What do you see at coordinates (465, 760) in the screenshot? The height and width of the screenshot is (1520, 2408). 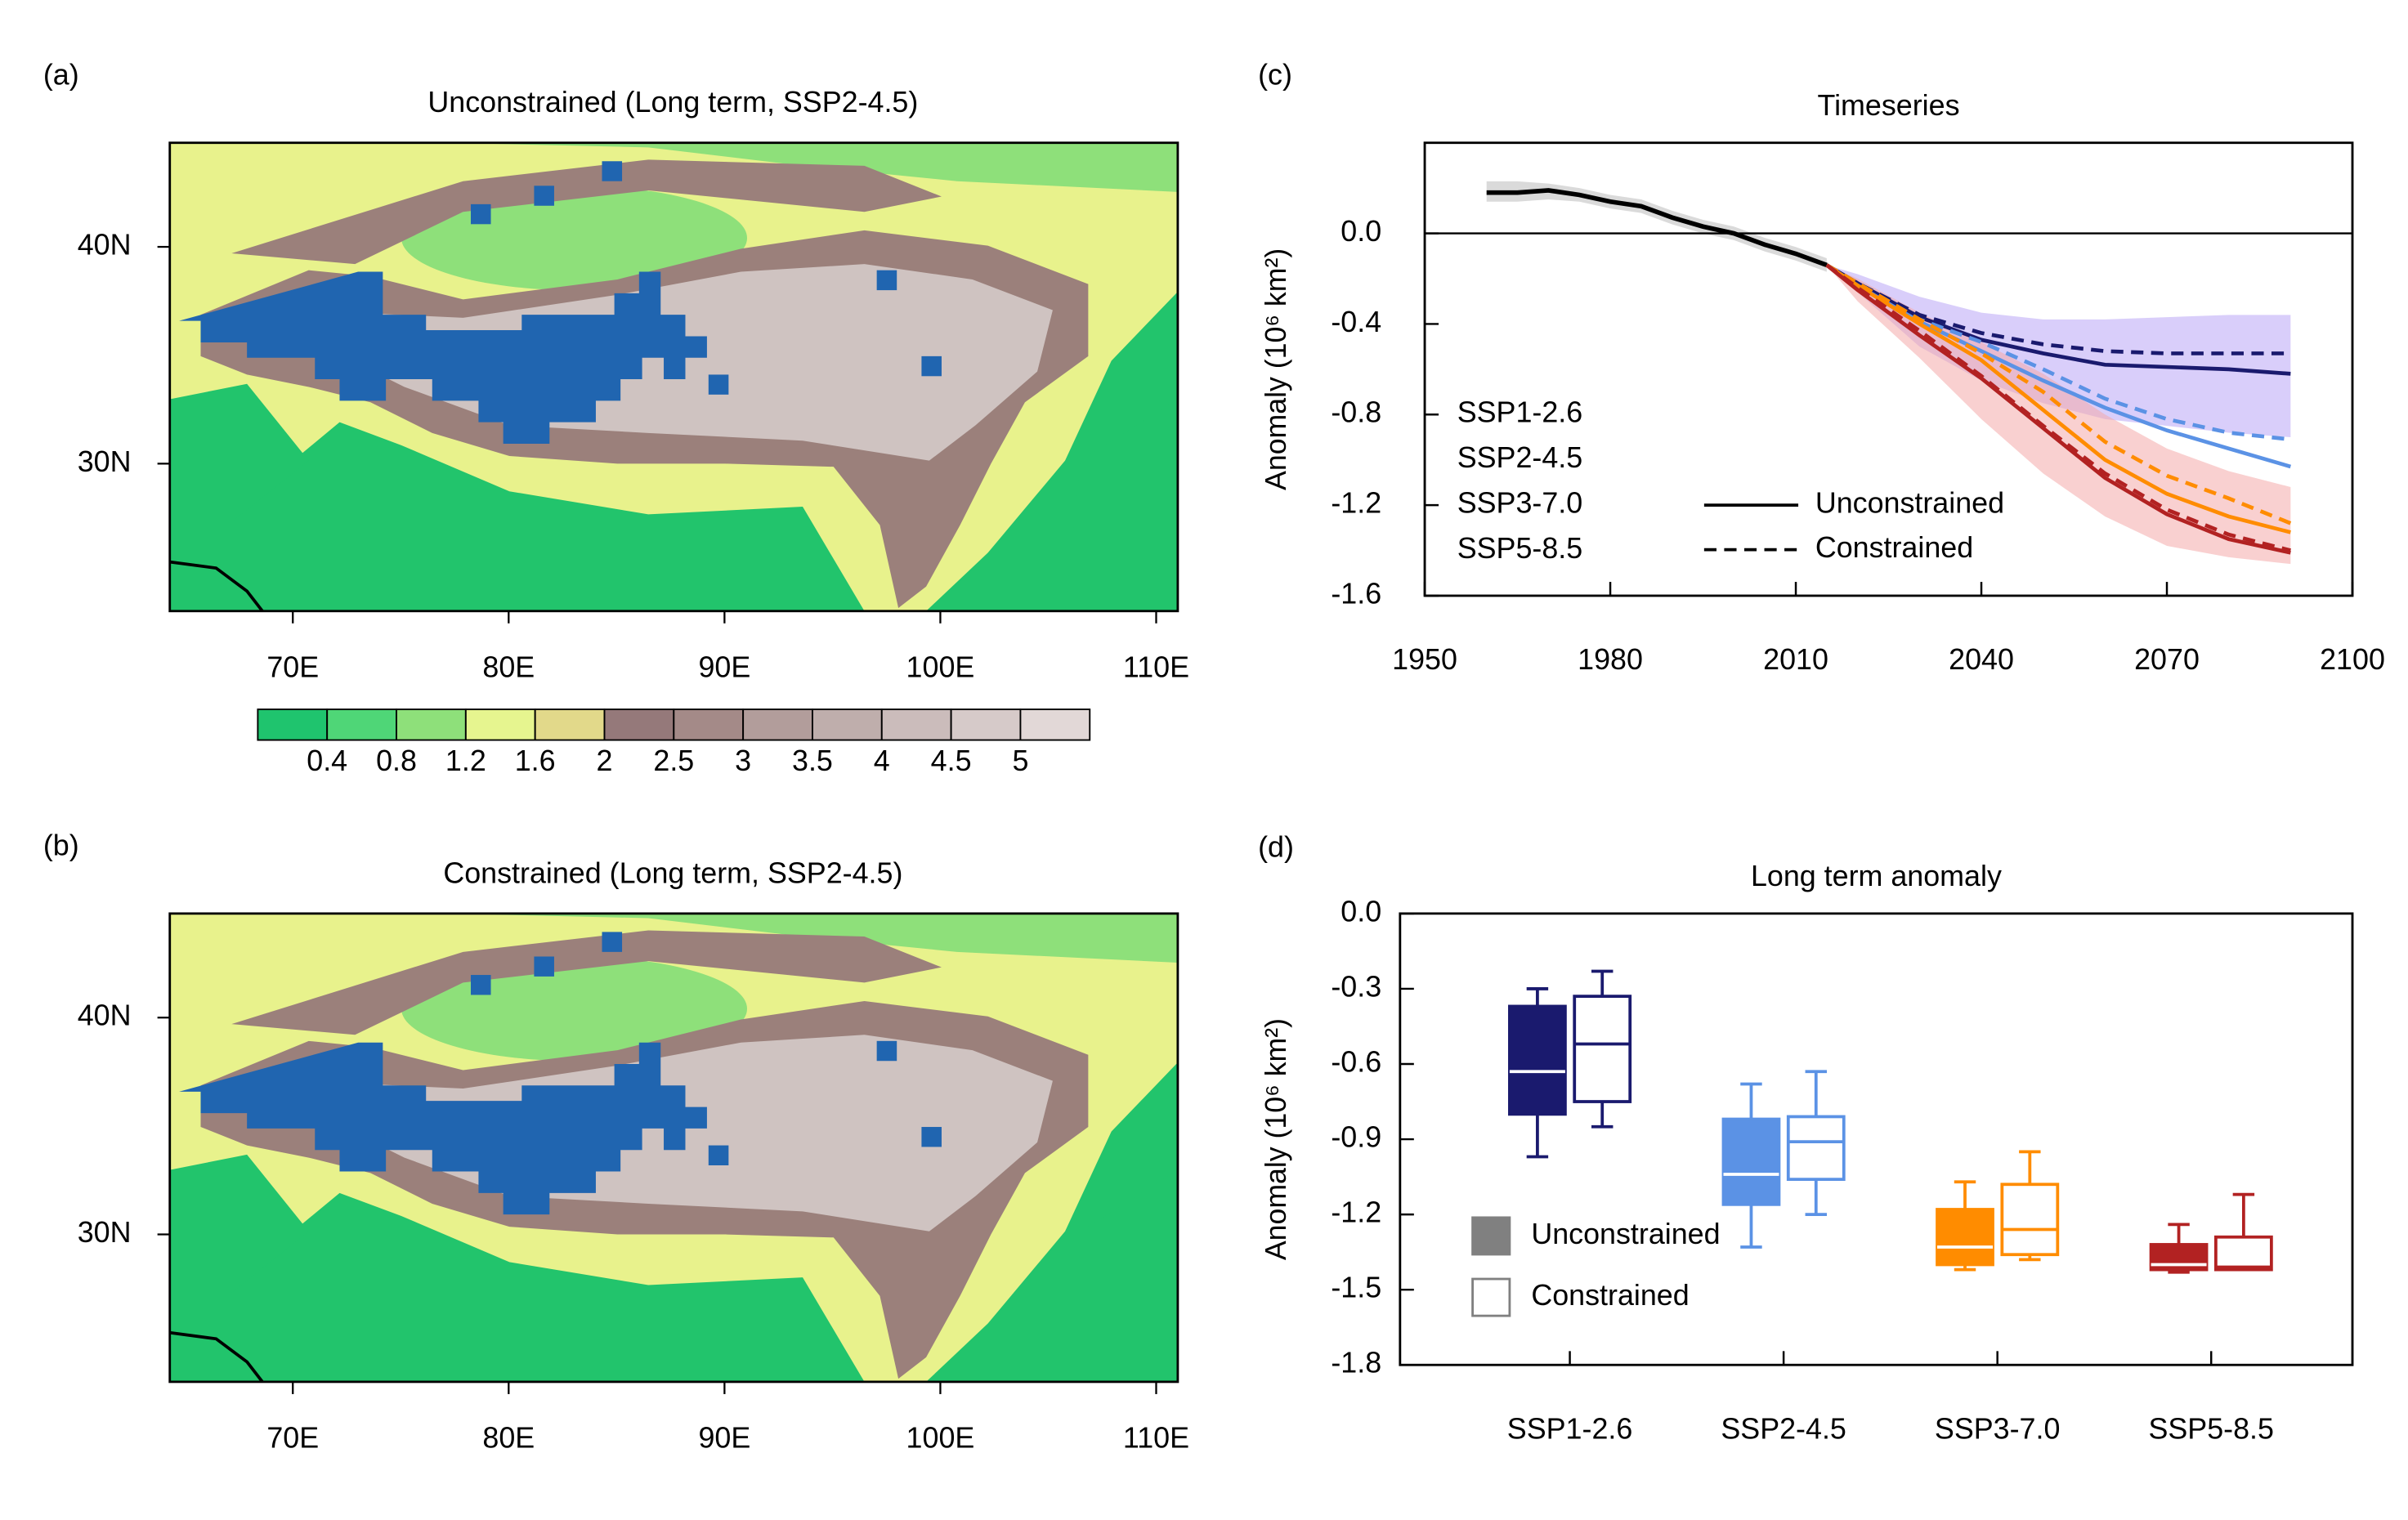 I see `colorbar-label: 1.2` at bounding box center [465, 760].